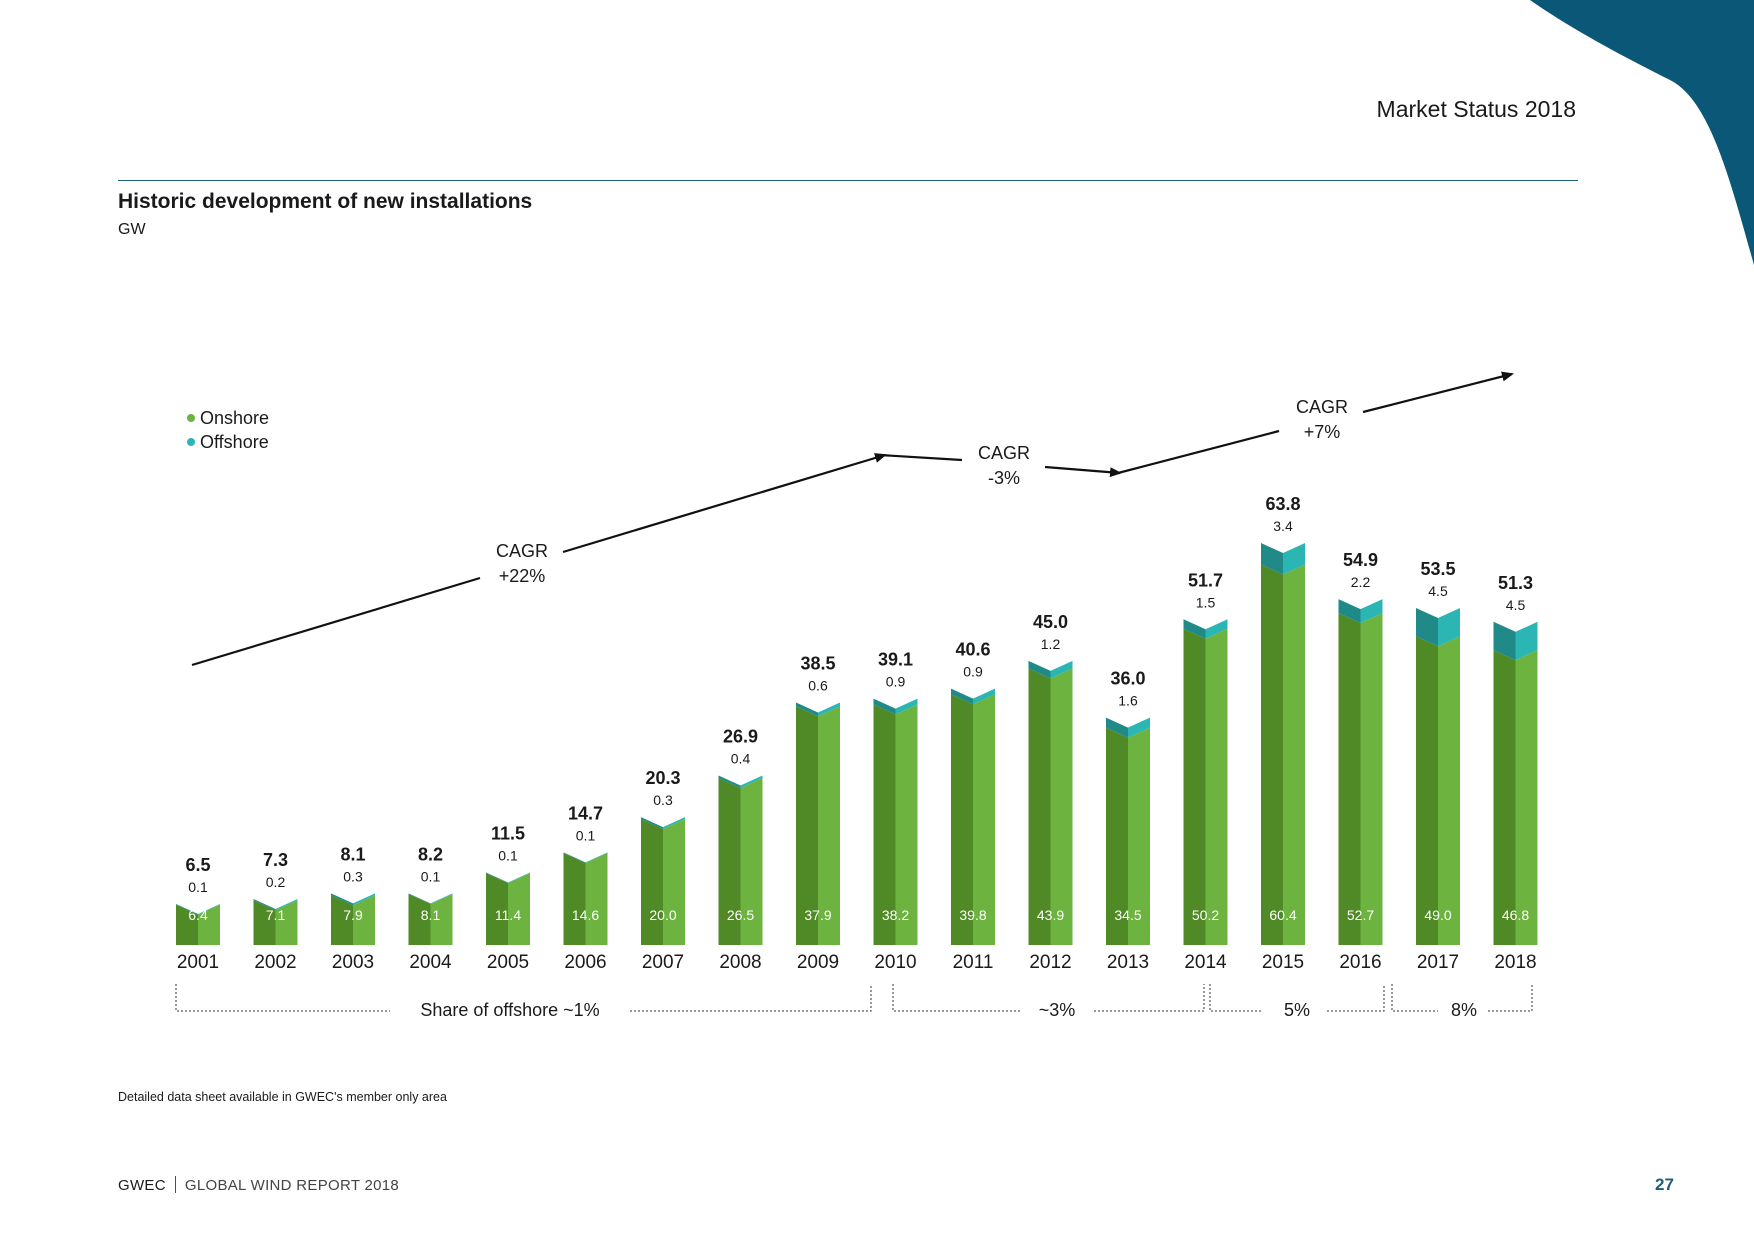  I want to click on footer-separator, so click(175, 1184).